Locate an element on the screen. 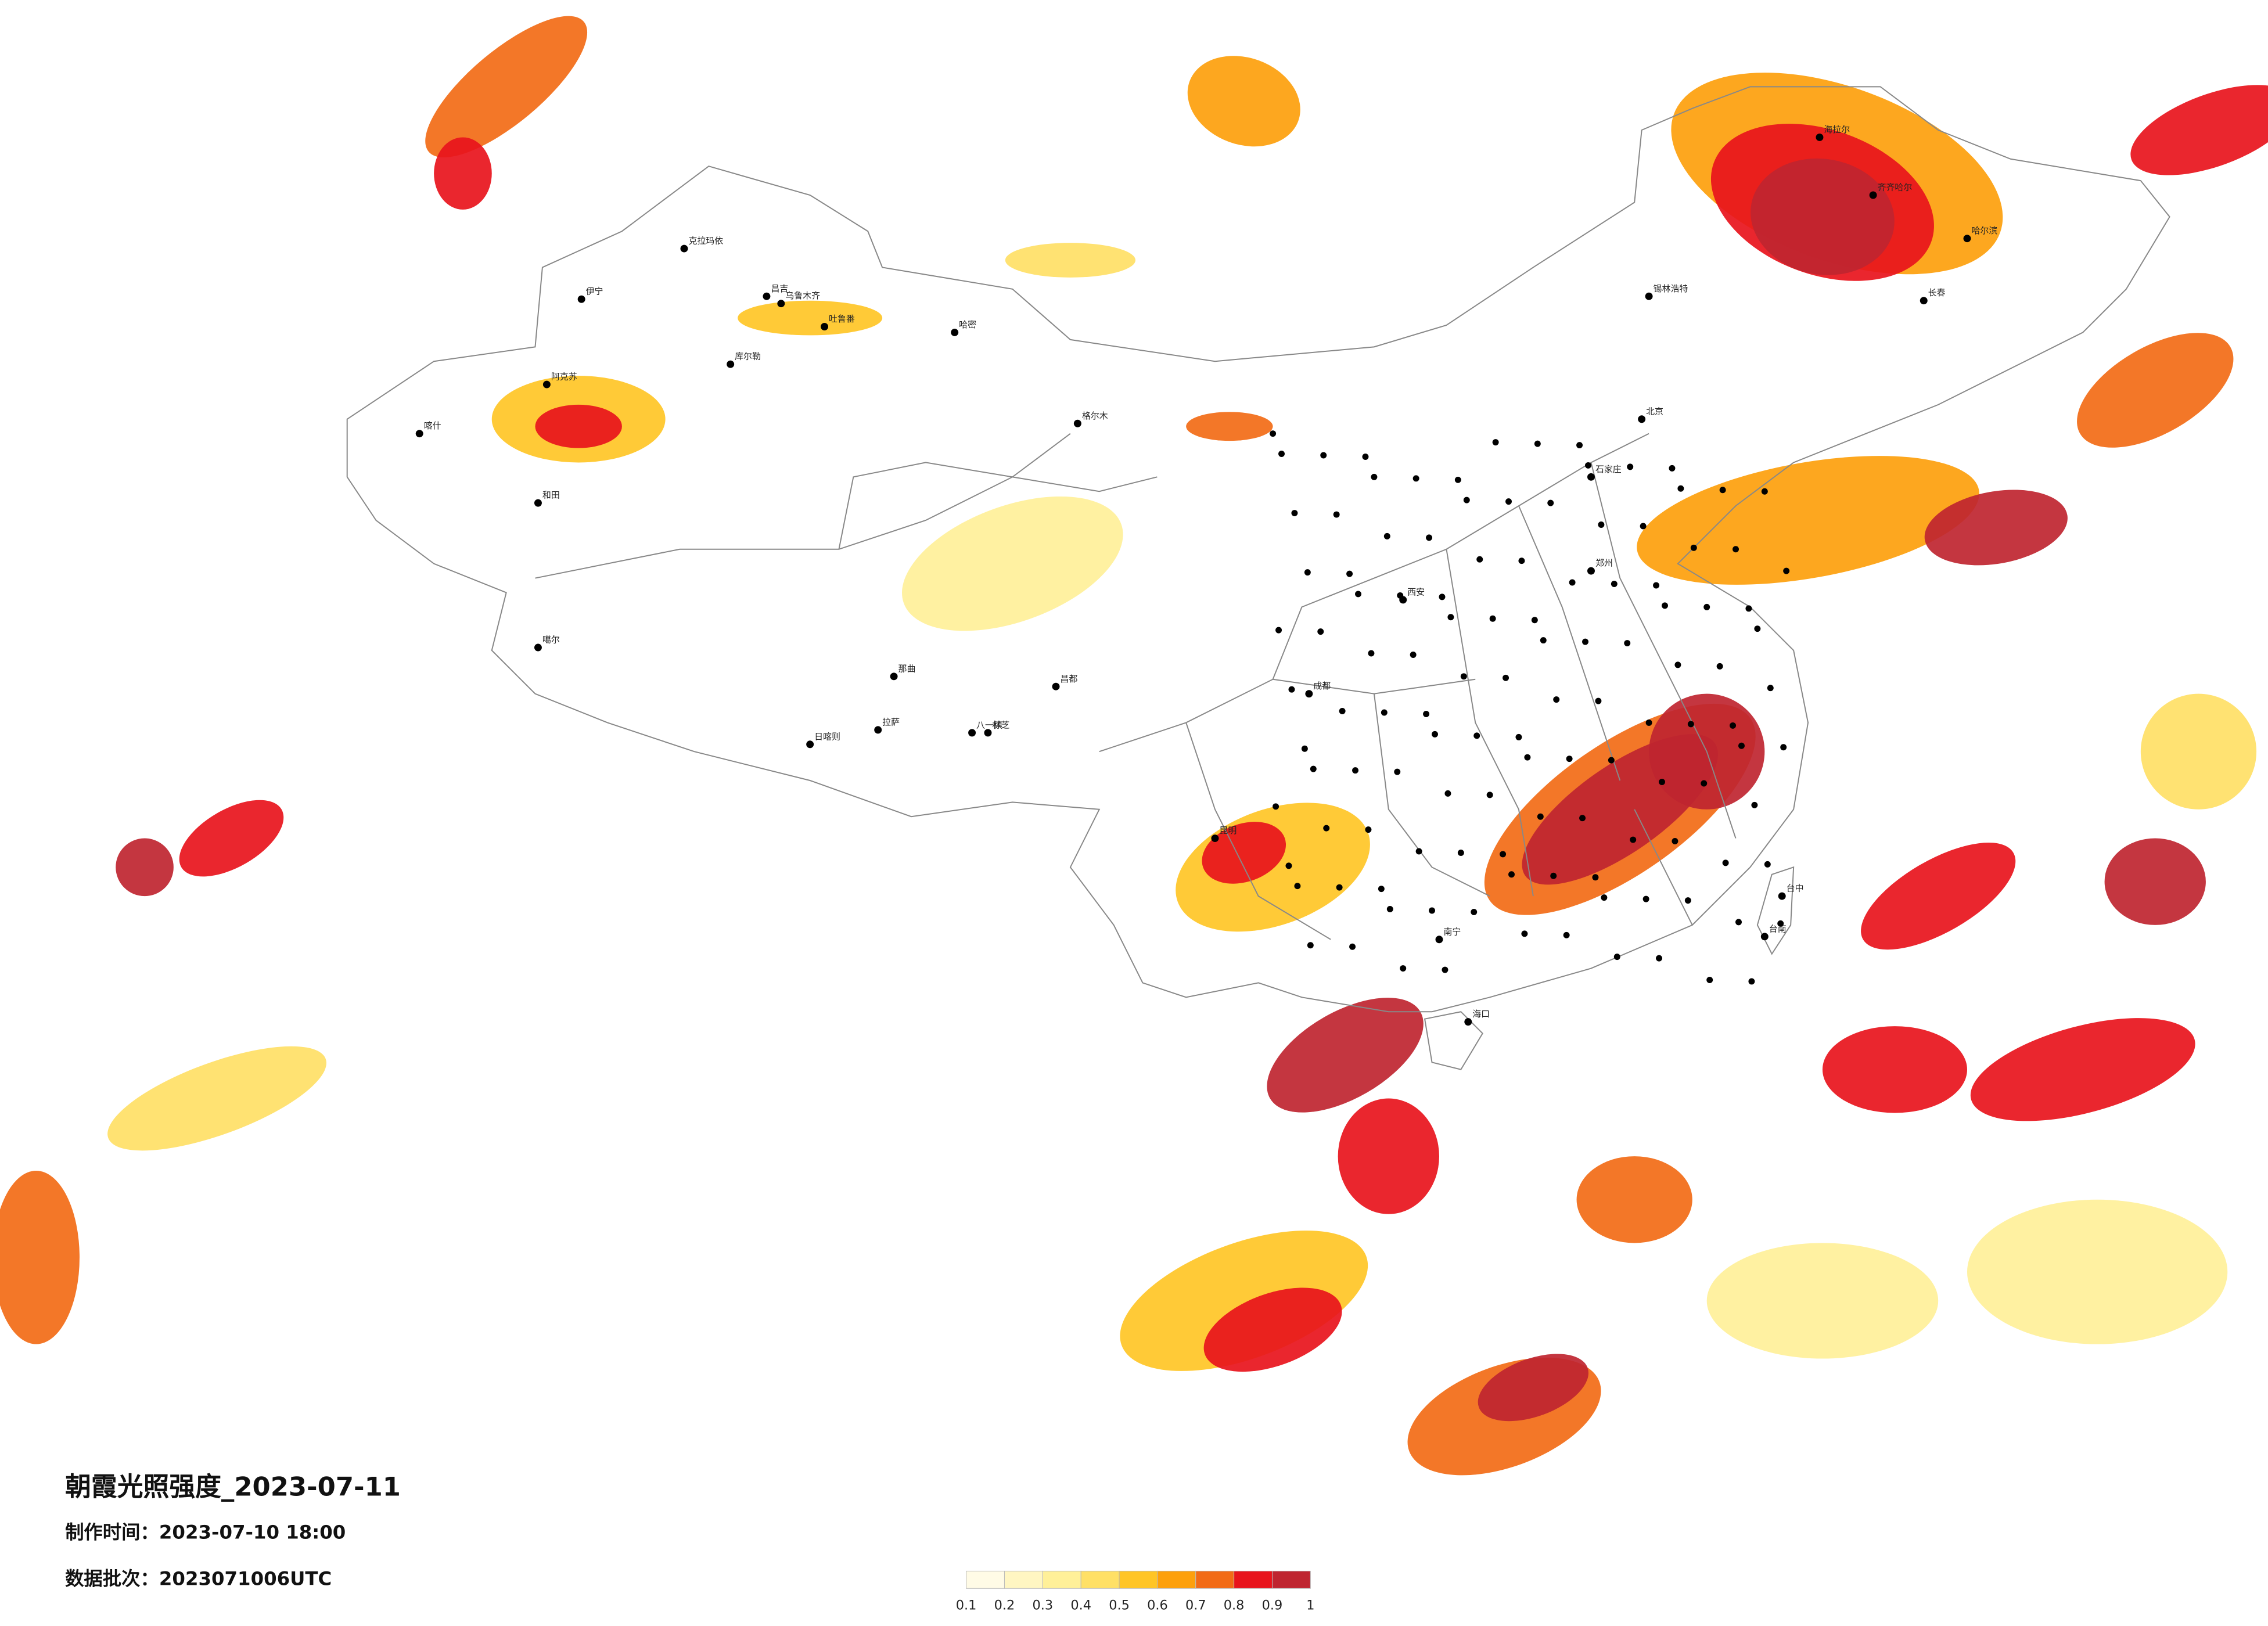 The height and width of the screenshot is (1626, 2268). city-label: 喀什 is located at coordinates (432, 426).